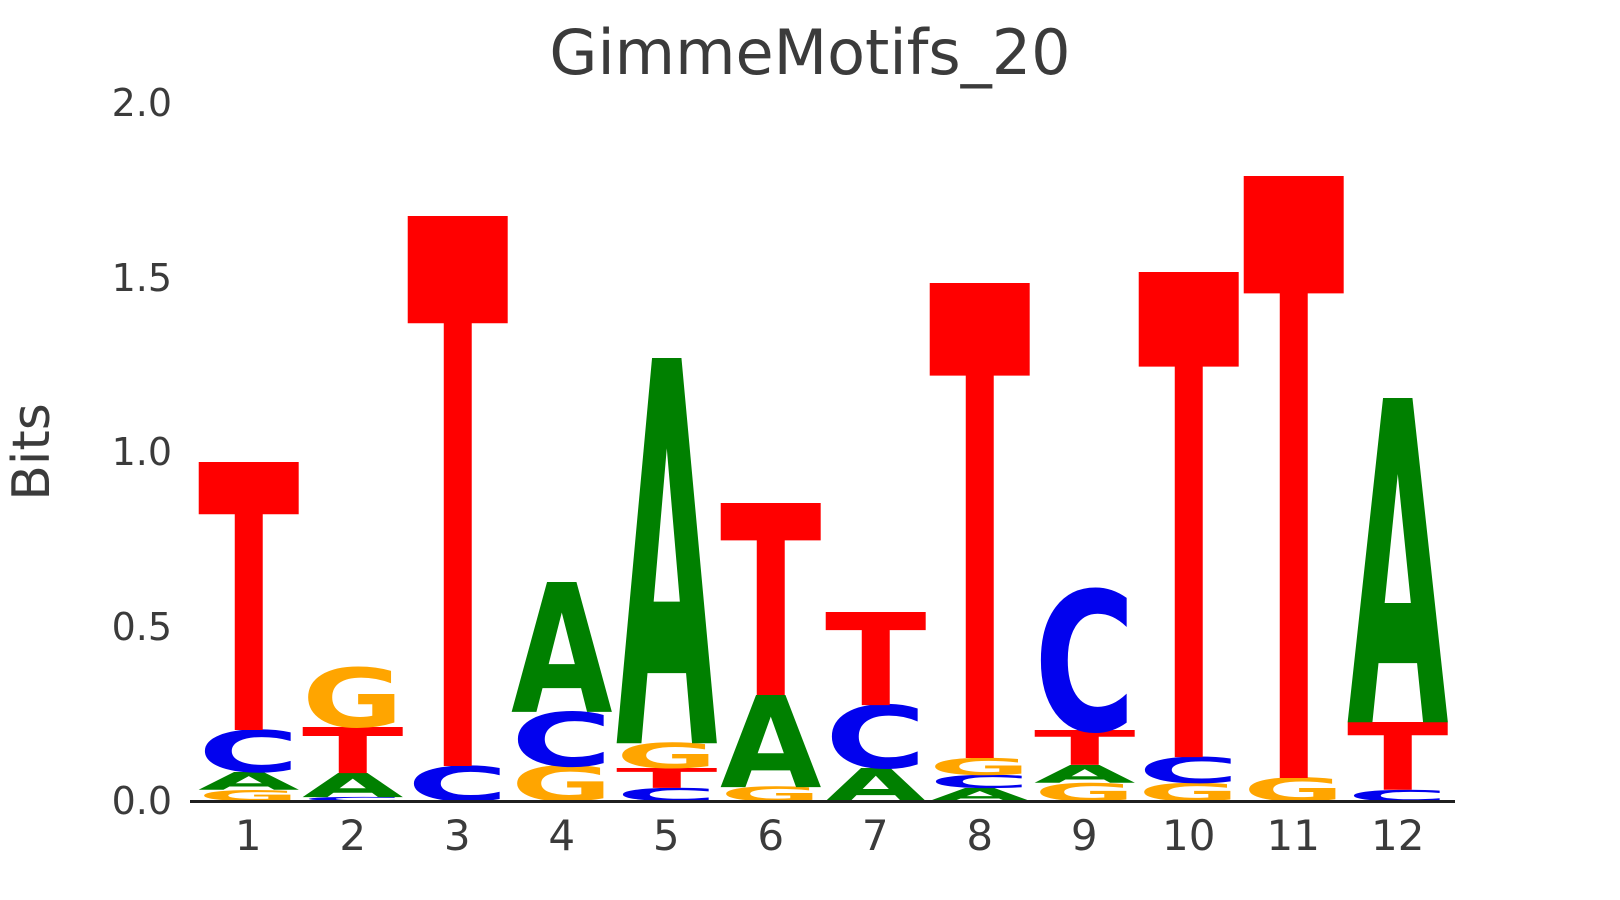 This screenshot has width=1620, height=900. Describe the element at coordinates (980, 835) in the screenshot. I see `x-tick-label: 8` at that location.